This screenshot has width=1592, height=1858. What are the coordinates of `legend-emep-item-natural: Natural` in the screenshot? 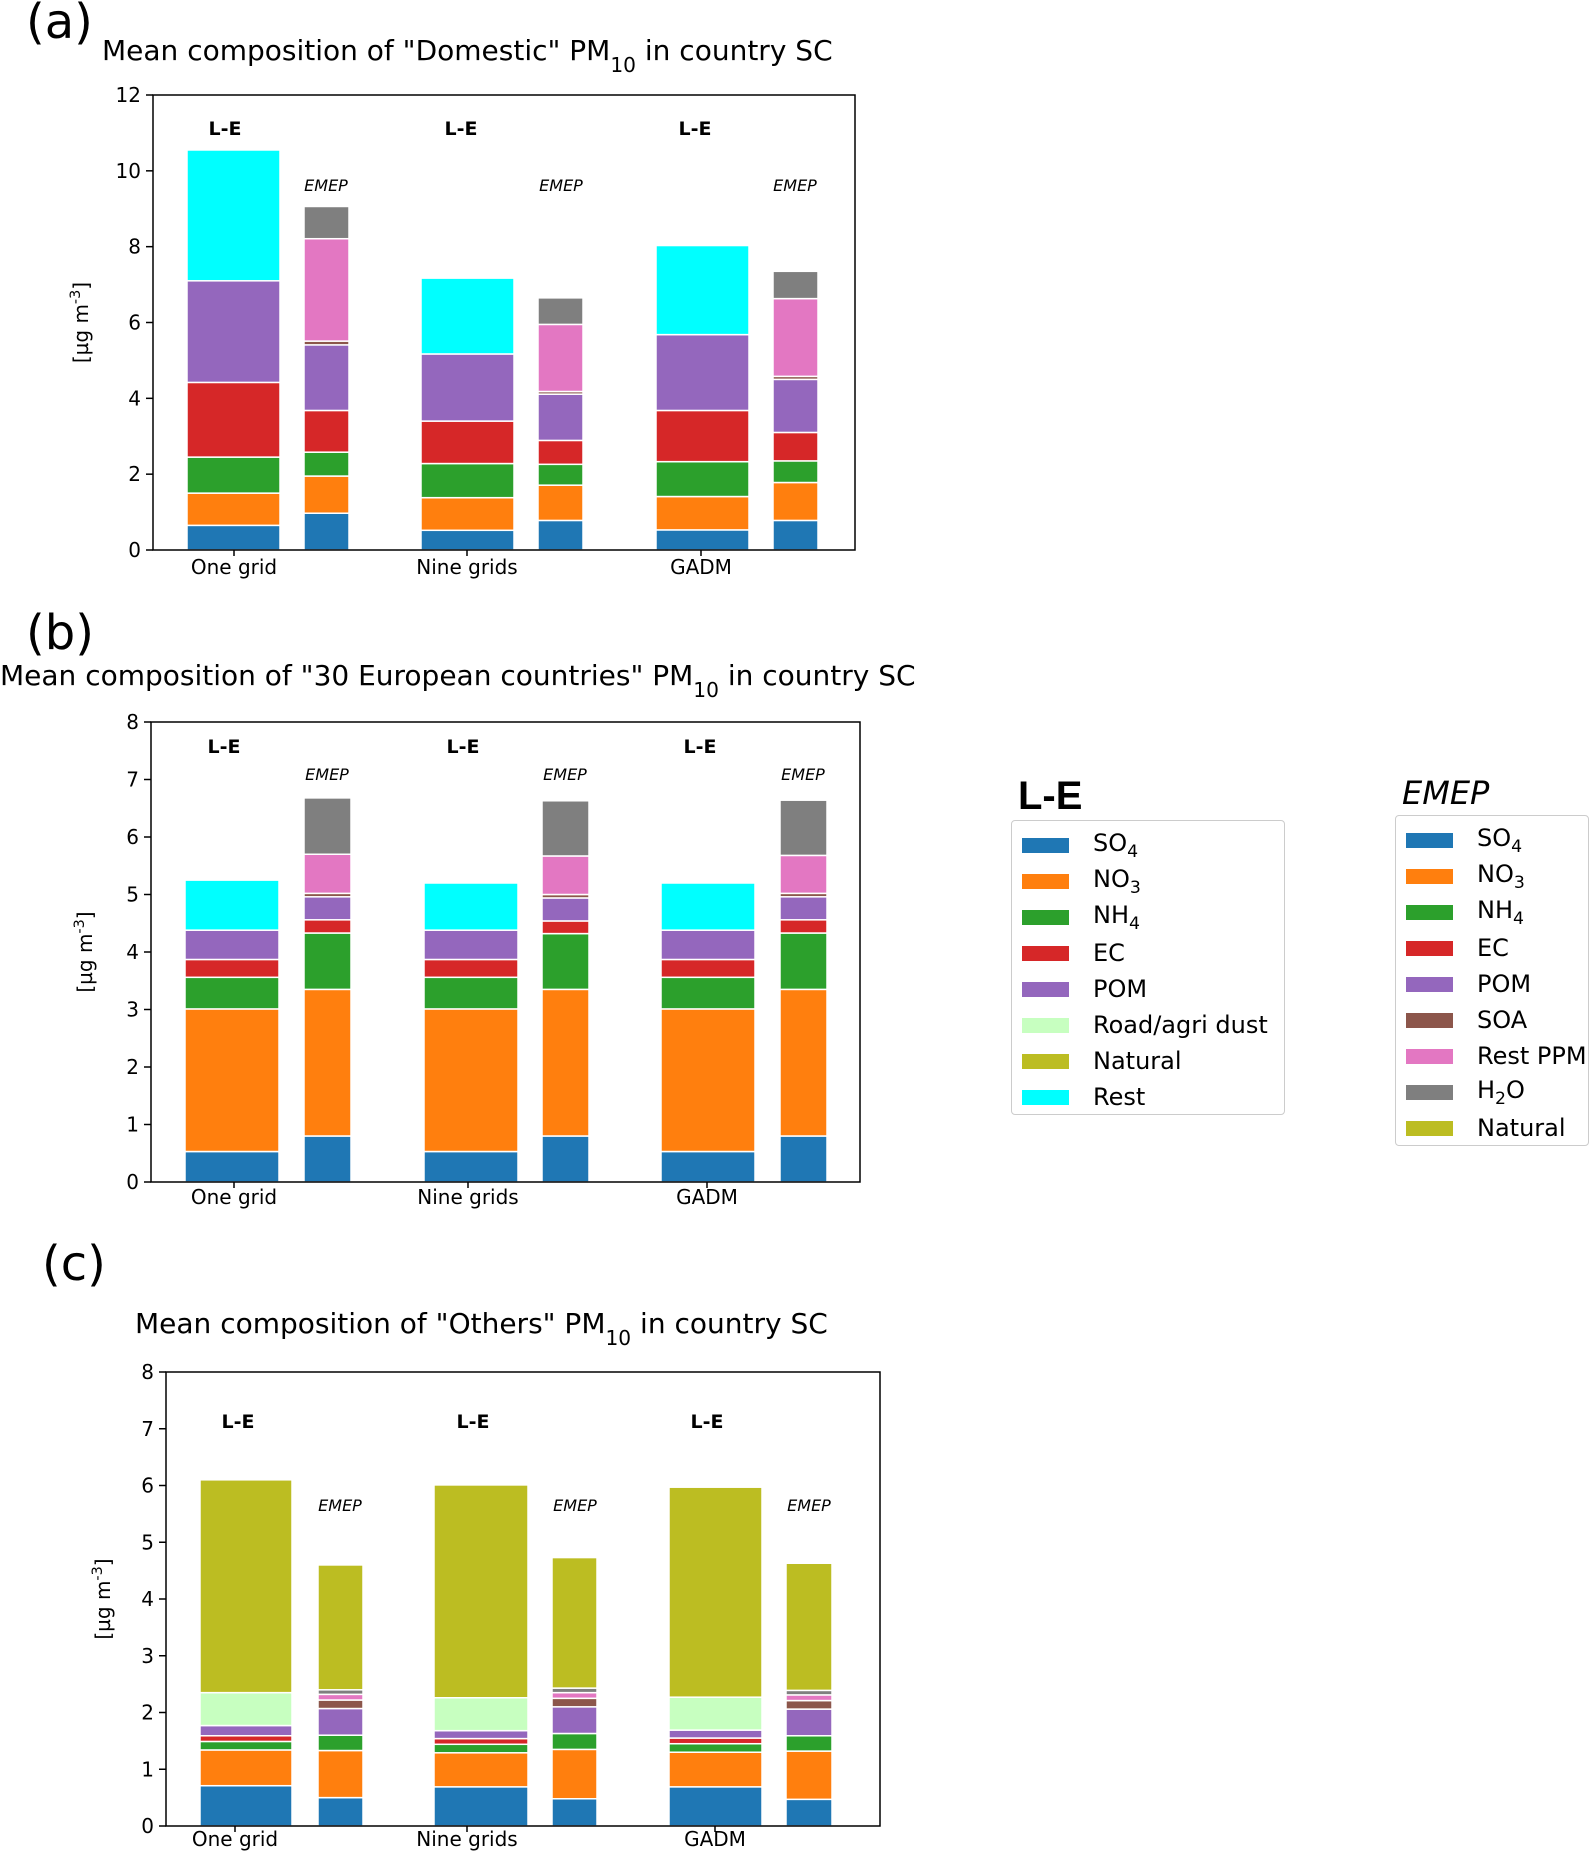 It's located at (1486, 1128).